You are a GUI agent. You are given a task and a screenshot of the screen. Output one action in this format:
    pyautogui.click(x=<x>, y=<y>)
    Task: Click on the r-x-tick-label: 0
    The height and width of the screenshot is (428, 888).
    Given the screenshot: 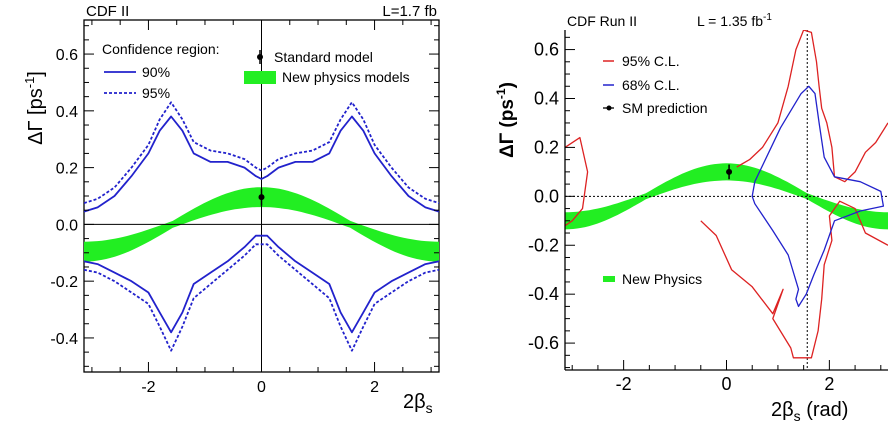 What is the action you would take?
    pyautogui.click(x=726, y=384)
    